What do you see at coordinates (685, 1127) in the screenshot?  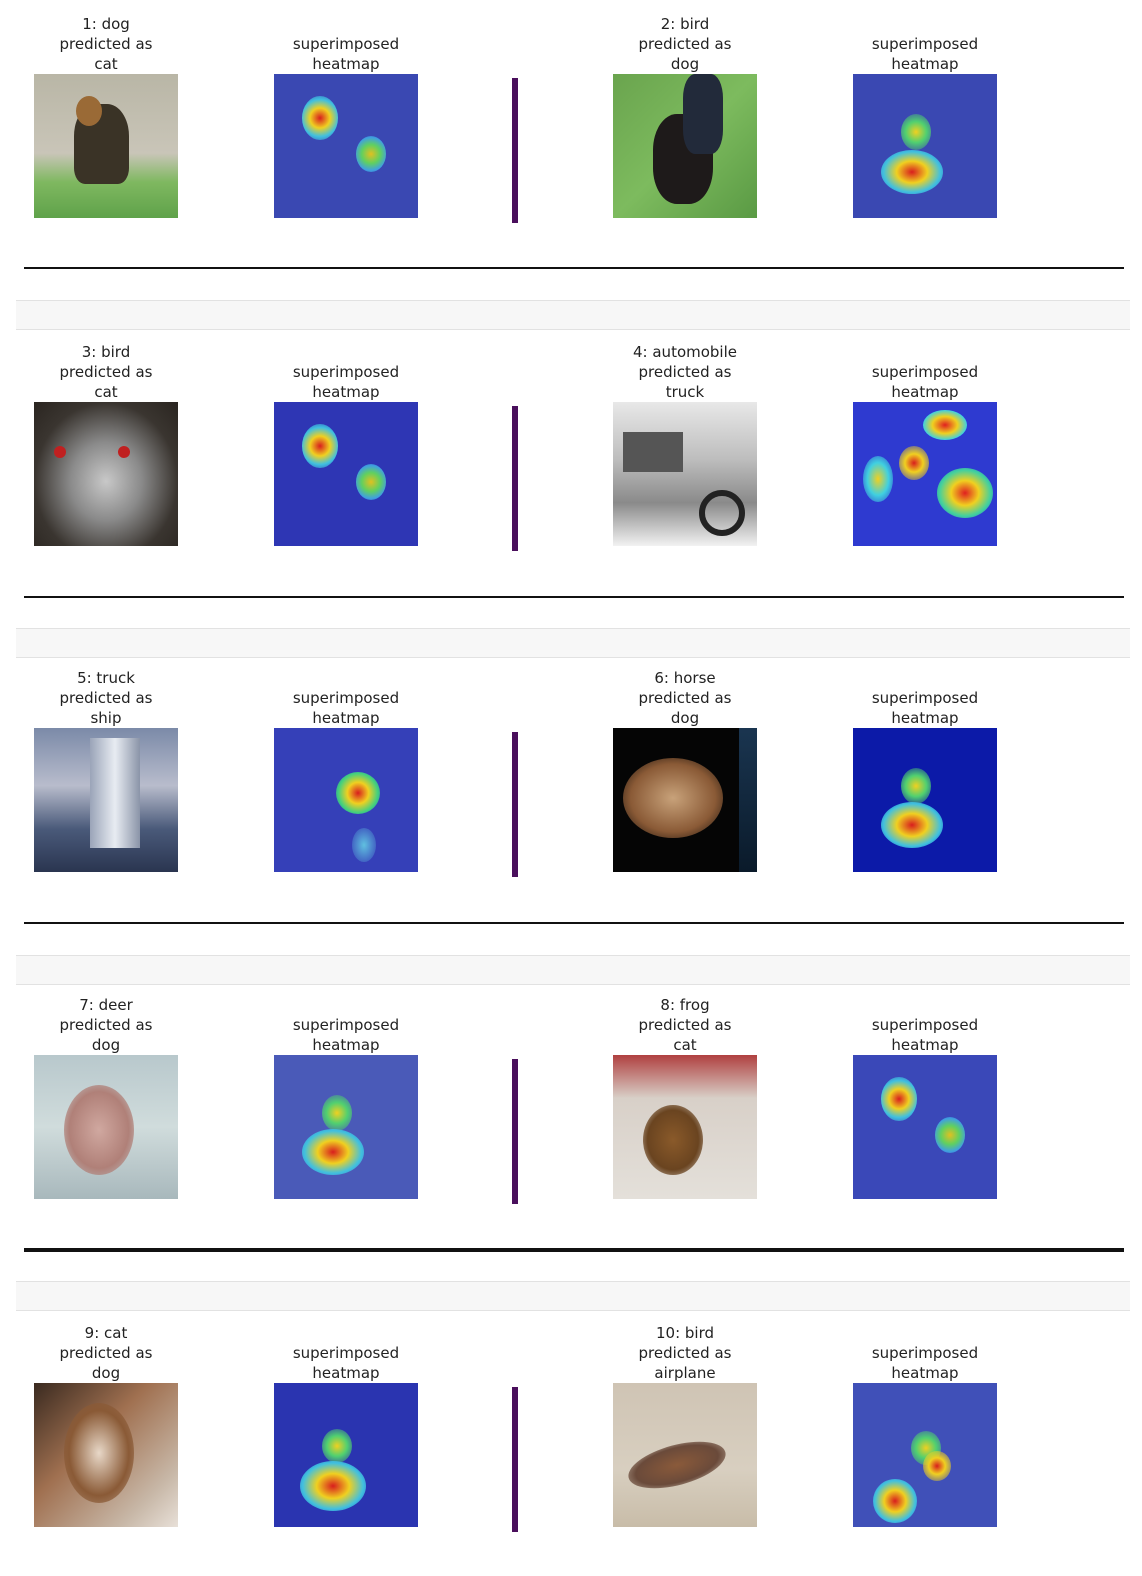 I see `frog-image` at bounding box center [685, 1127].